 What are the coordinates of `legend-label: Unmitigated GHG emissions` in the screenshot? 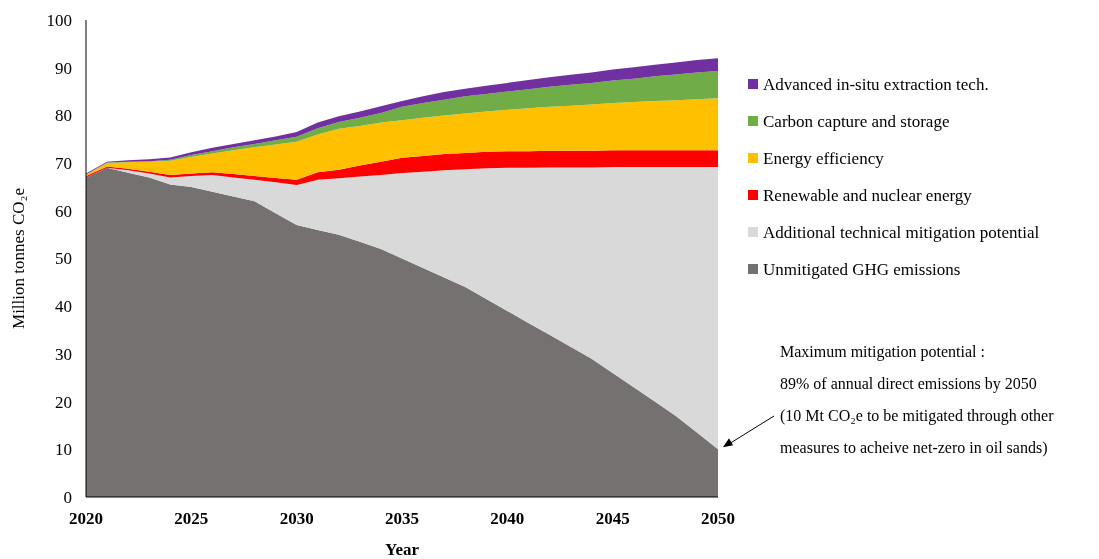 It's located at (862, 269).